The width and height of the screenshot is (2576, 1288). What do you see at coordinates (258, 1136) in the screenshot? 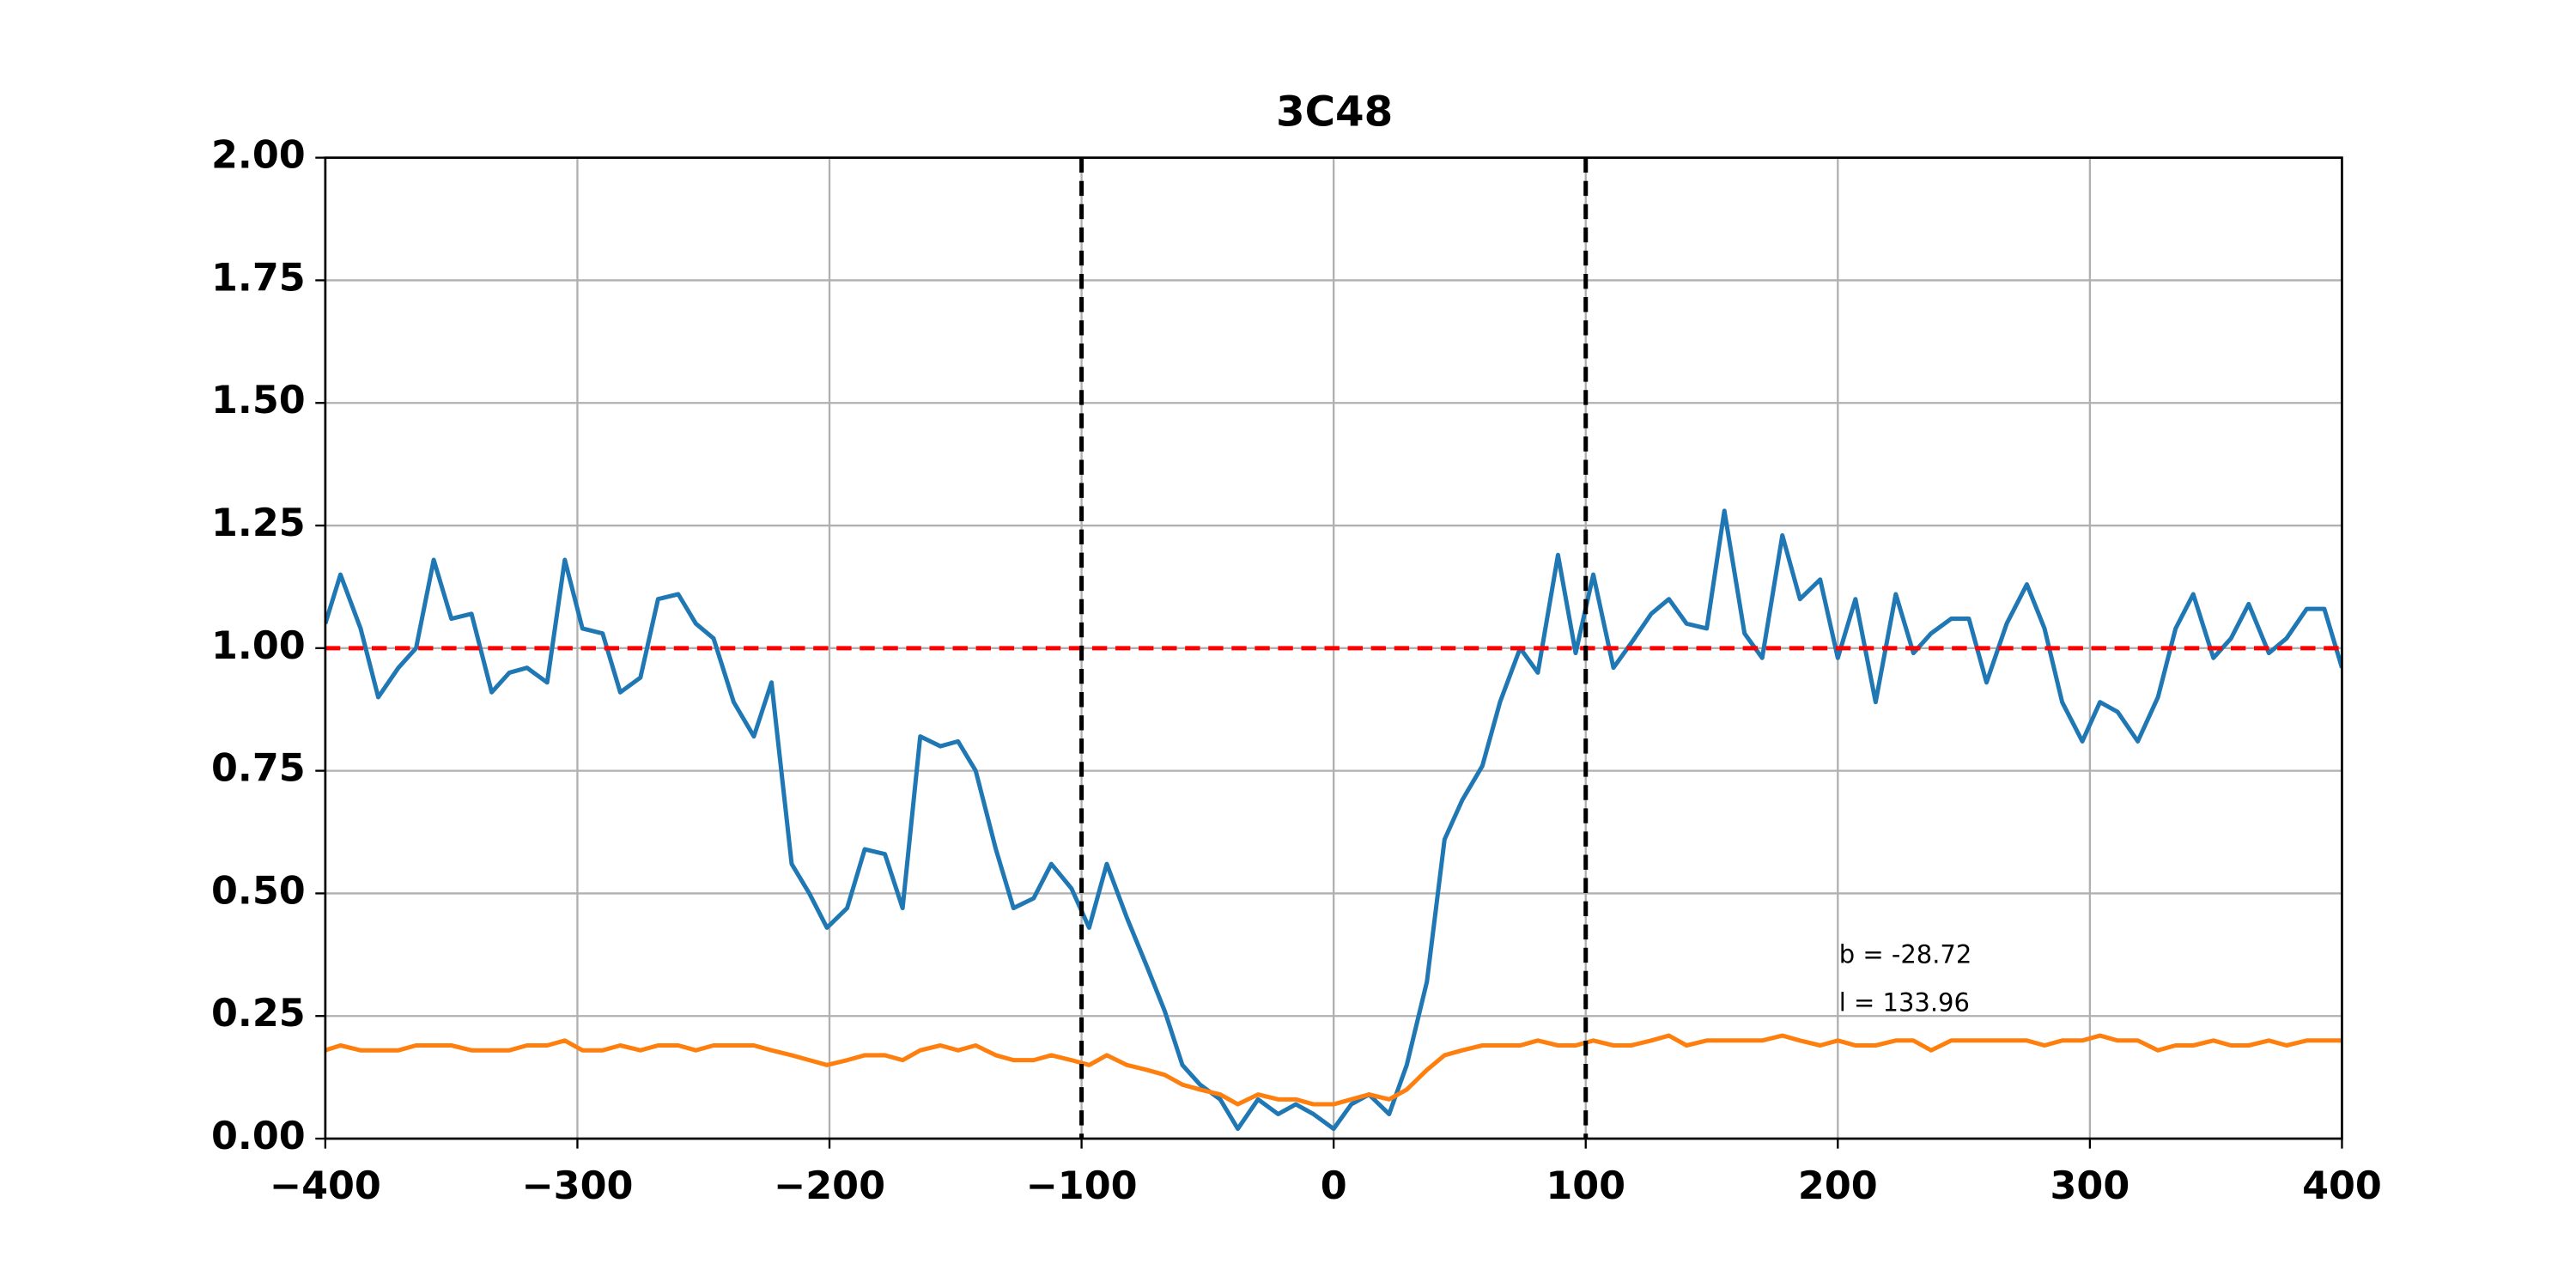
I see `y-tick-label: 0.00` at bounding box center [258, 1136].